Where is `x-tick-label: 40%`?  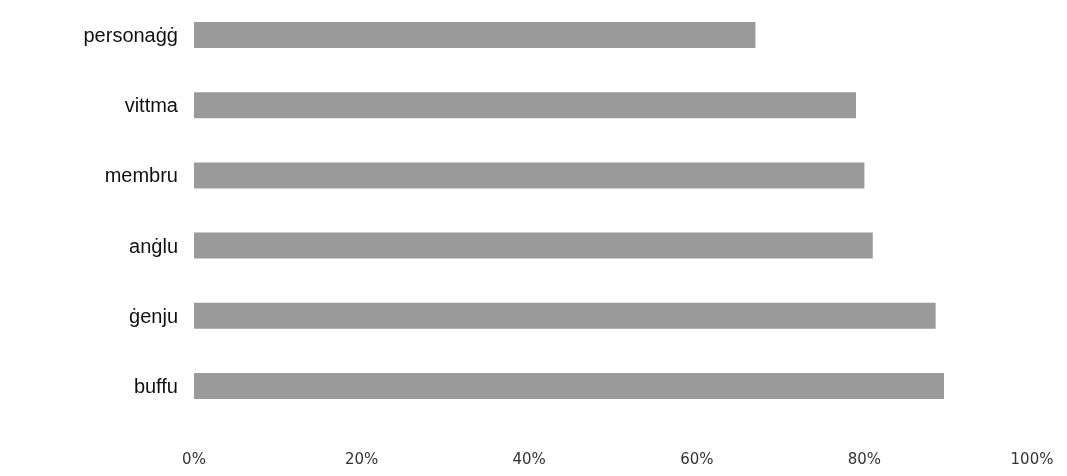
x-tick-label: 40% is located at coordinates (529, 458).